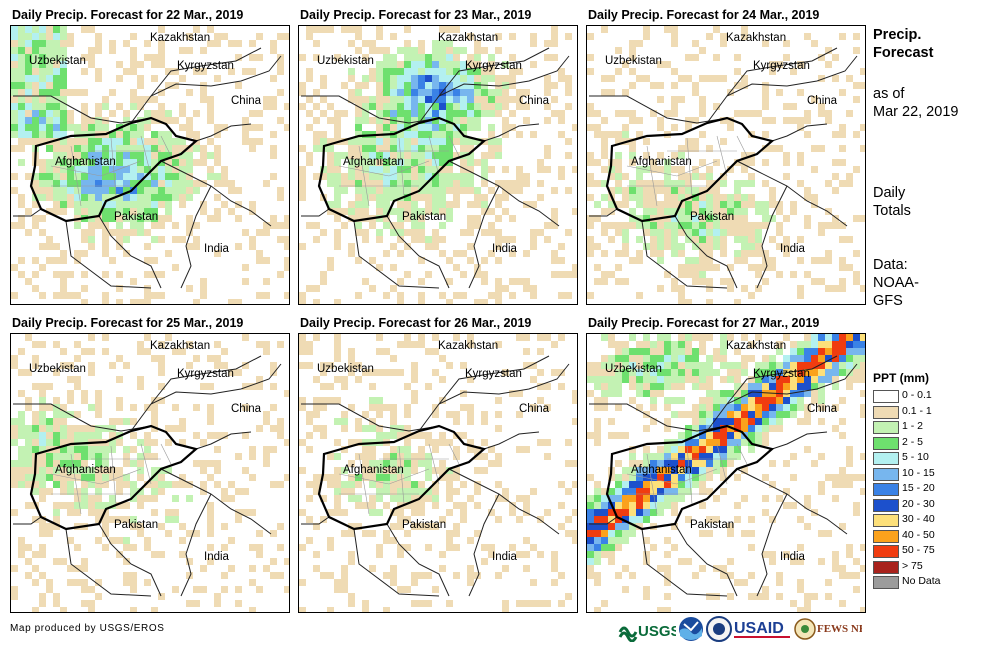 This screenshot has height=649, width=983. What do you see at coordinates (763, 629) in the screenshot?
I see `usaid-logo: USAID` at bounding box center [763, 629].